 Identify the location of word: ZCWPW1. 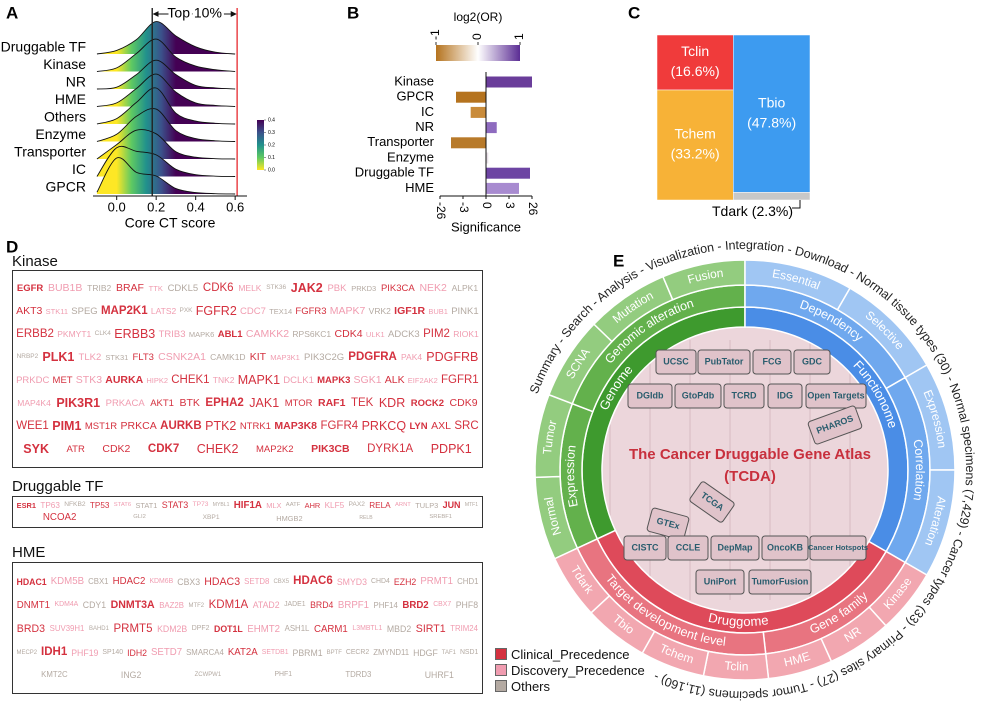
(208, 675).